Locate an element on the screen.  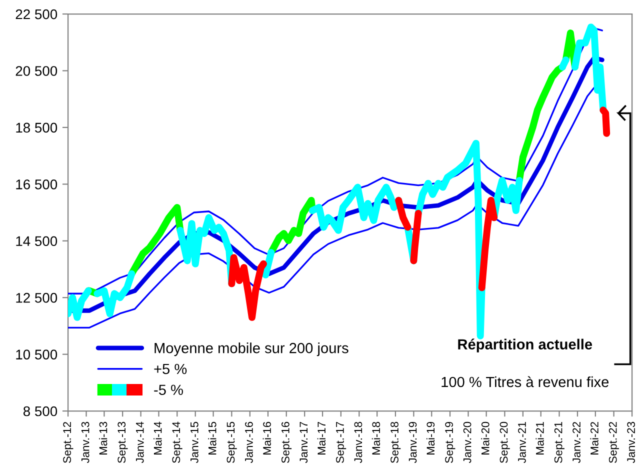
x-tick-label: Janv.-16 is located at coordinates (249, 443).